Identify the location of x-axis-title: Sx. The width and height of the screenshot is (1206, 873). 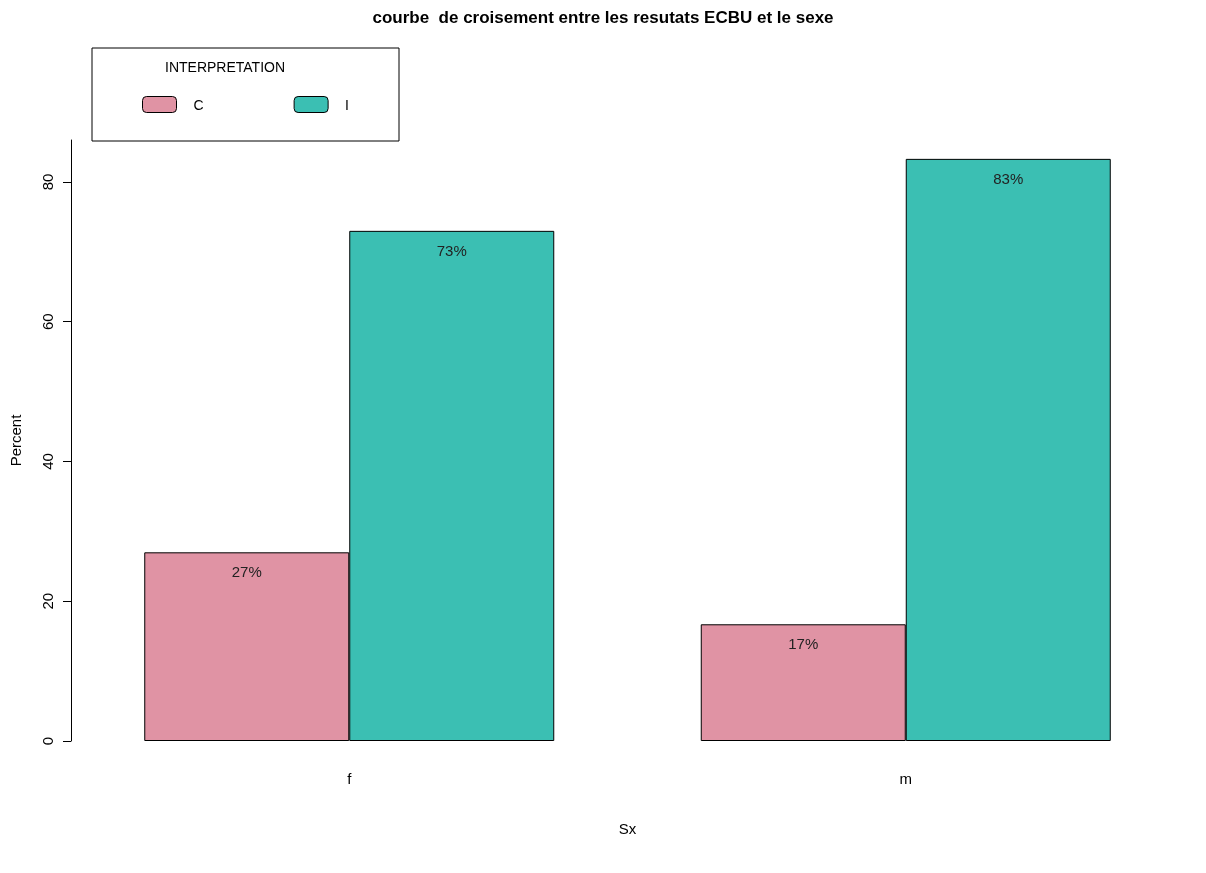
(627, 828).